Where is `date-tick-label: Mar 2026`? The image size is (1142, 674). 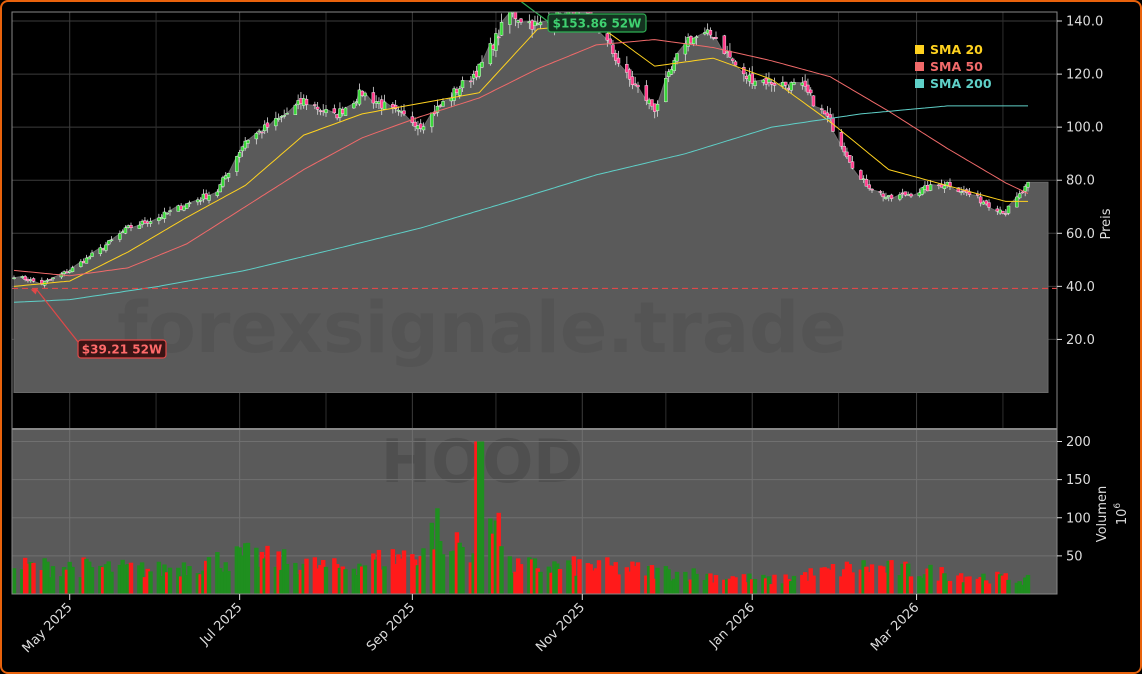
date-tick-label: Mar 2026 is located at coordinates (895, 627).